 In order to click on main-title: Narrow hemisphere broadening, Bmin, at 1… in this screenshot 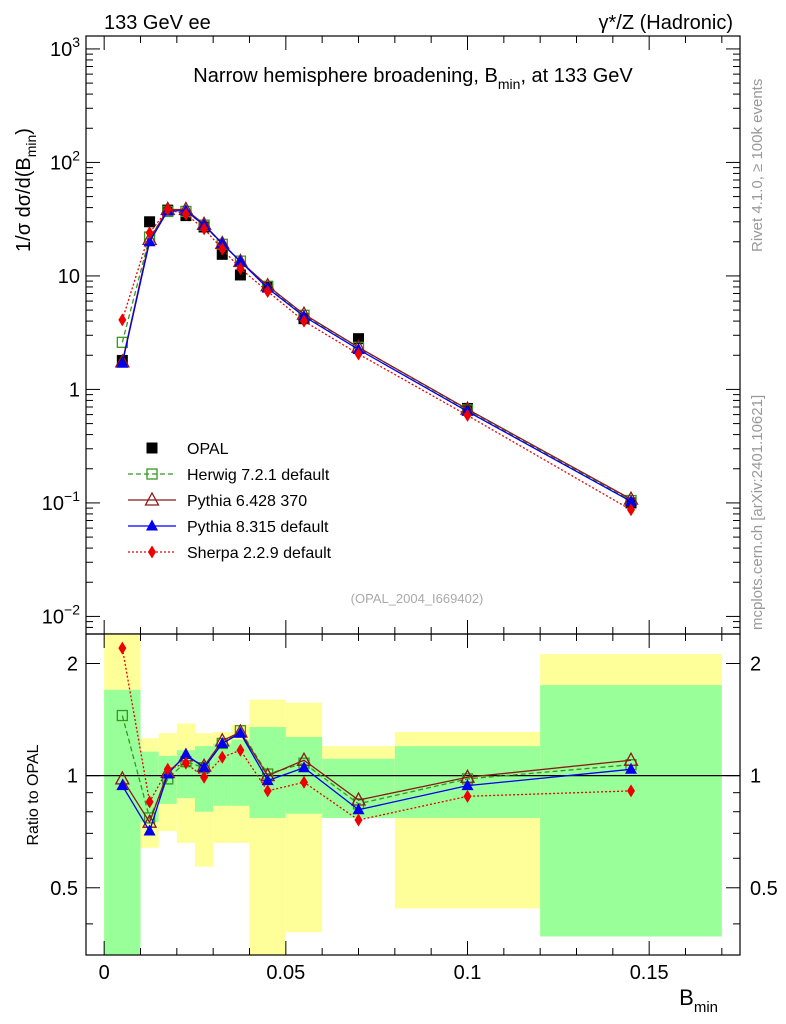, I will do `click(413, 78)`.